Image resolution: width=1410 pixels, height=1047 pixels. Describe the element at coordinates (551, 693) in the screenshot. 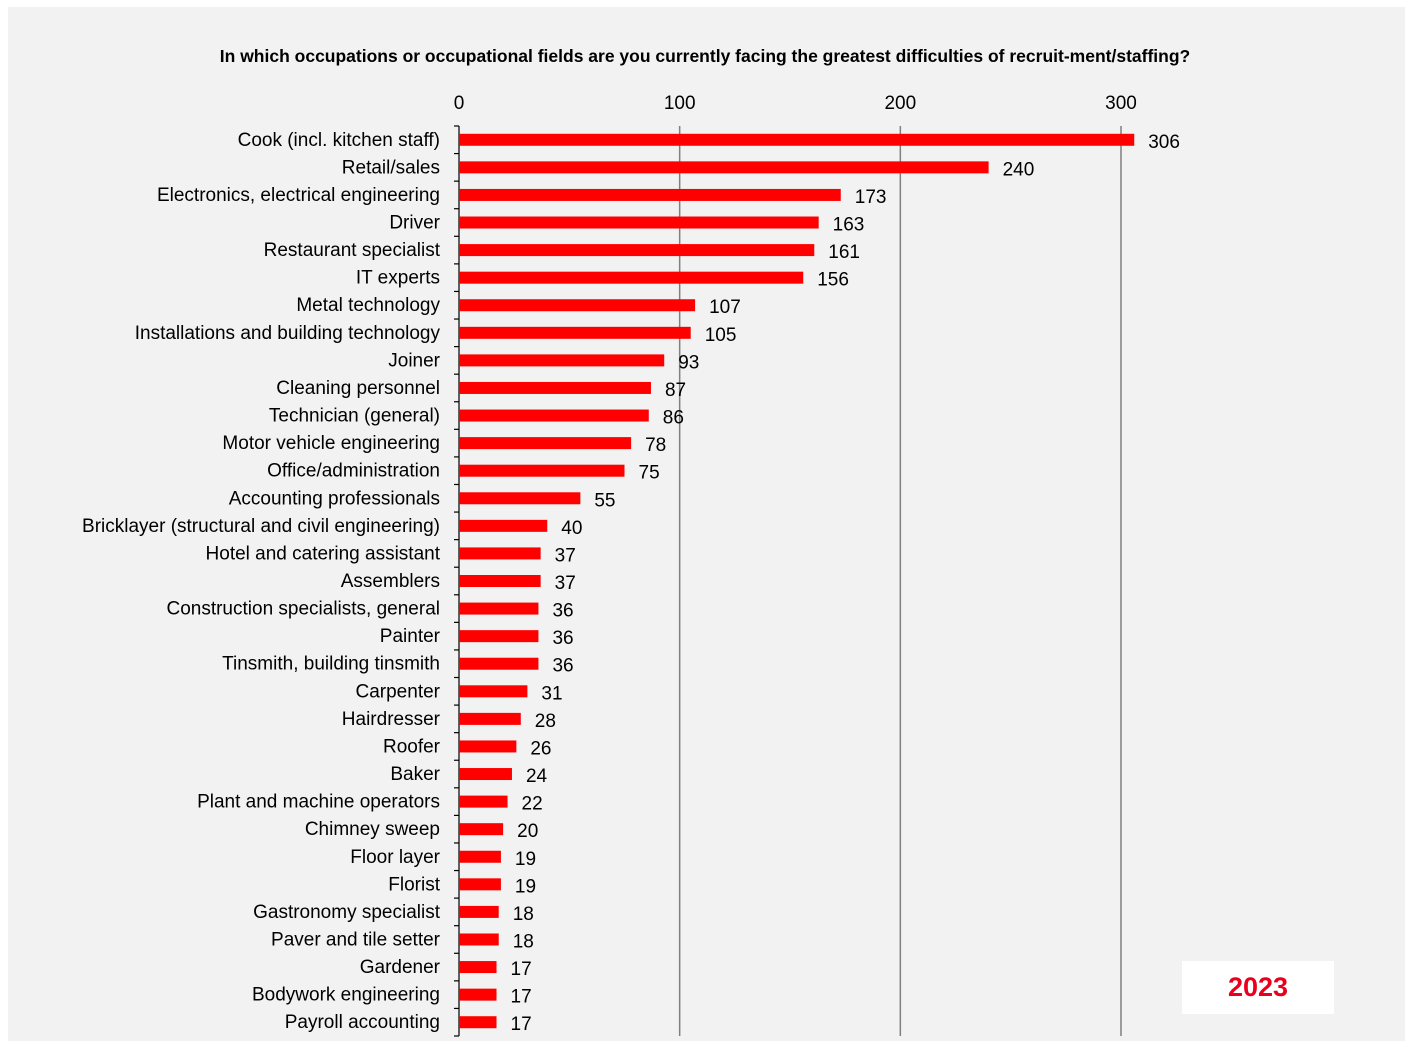

I see `data-label: 31` at that location.